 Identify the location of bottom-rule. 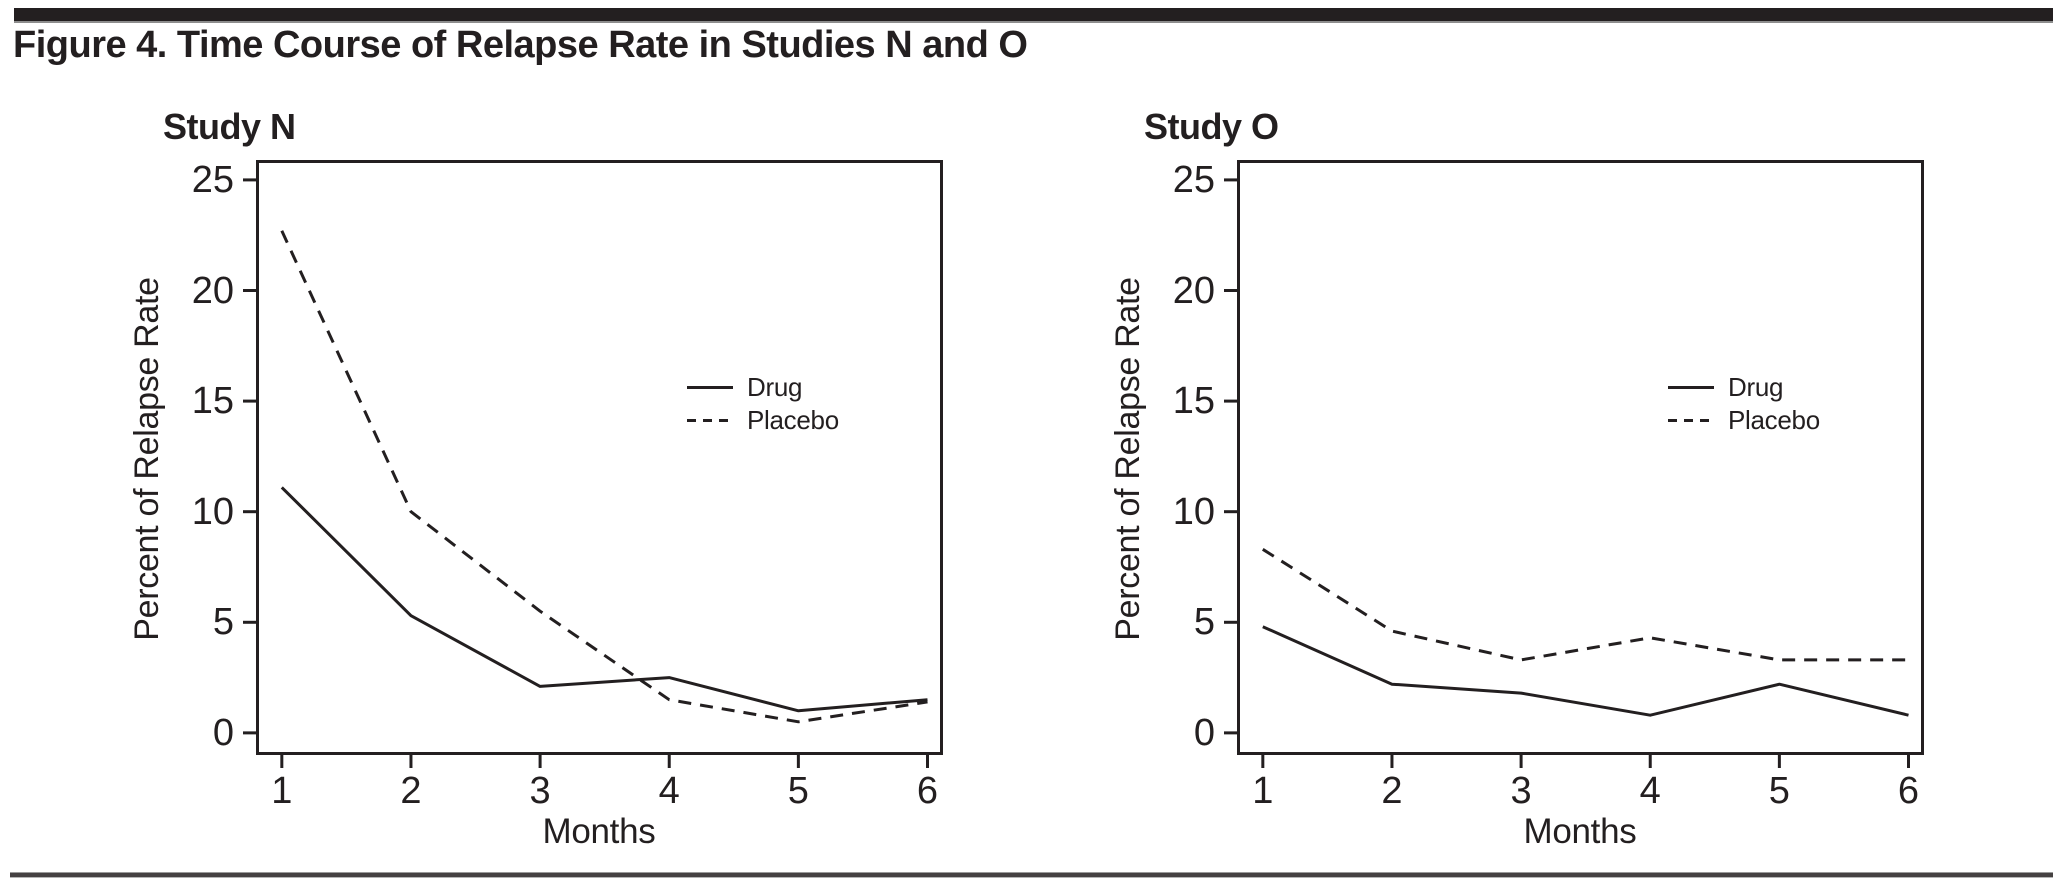
(1031, 875).